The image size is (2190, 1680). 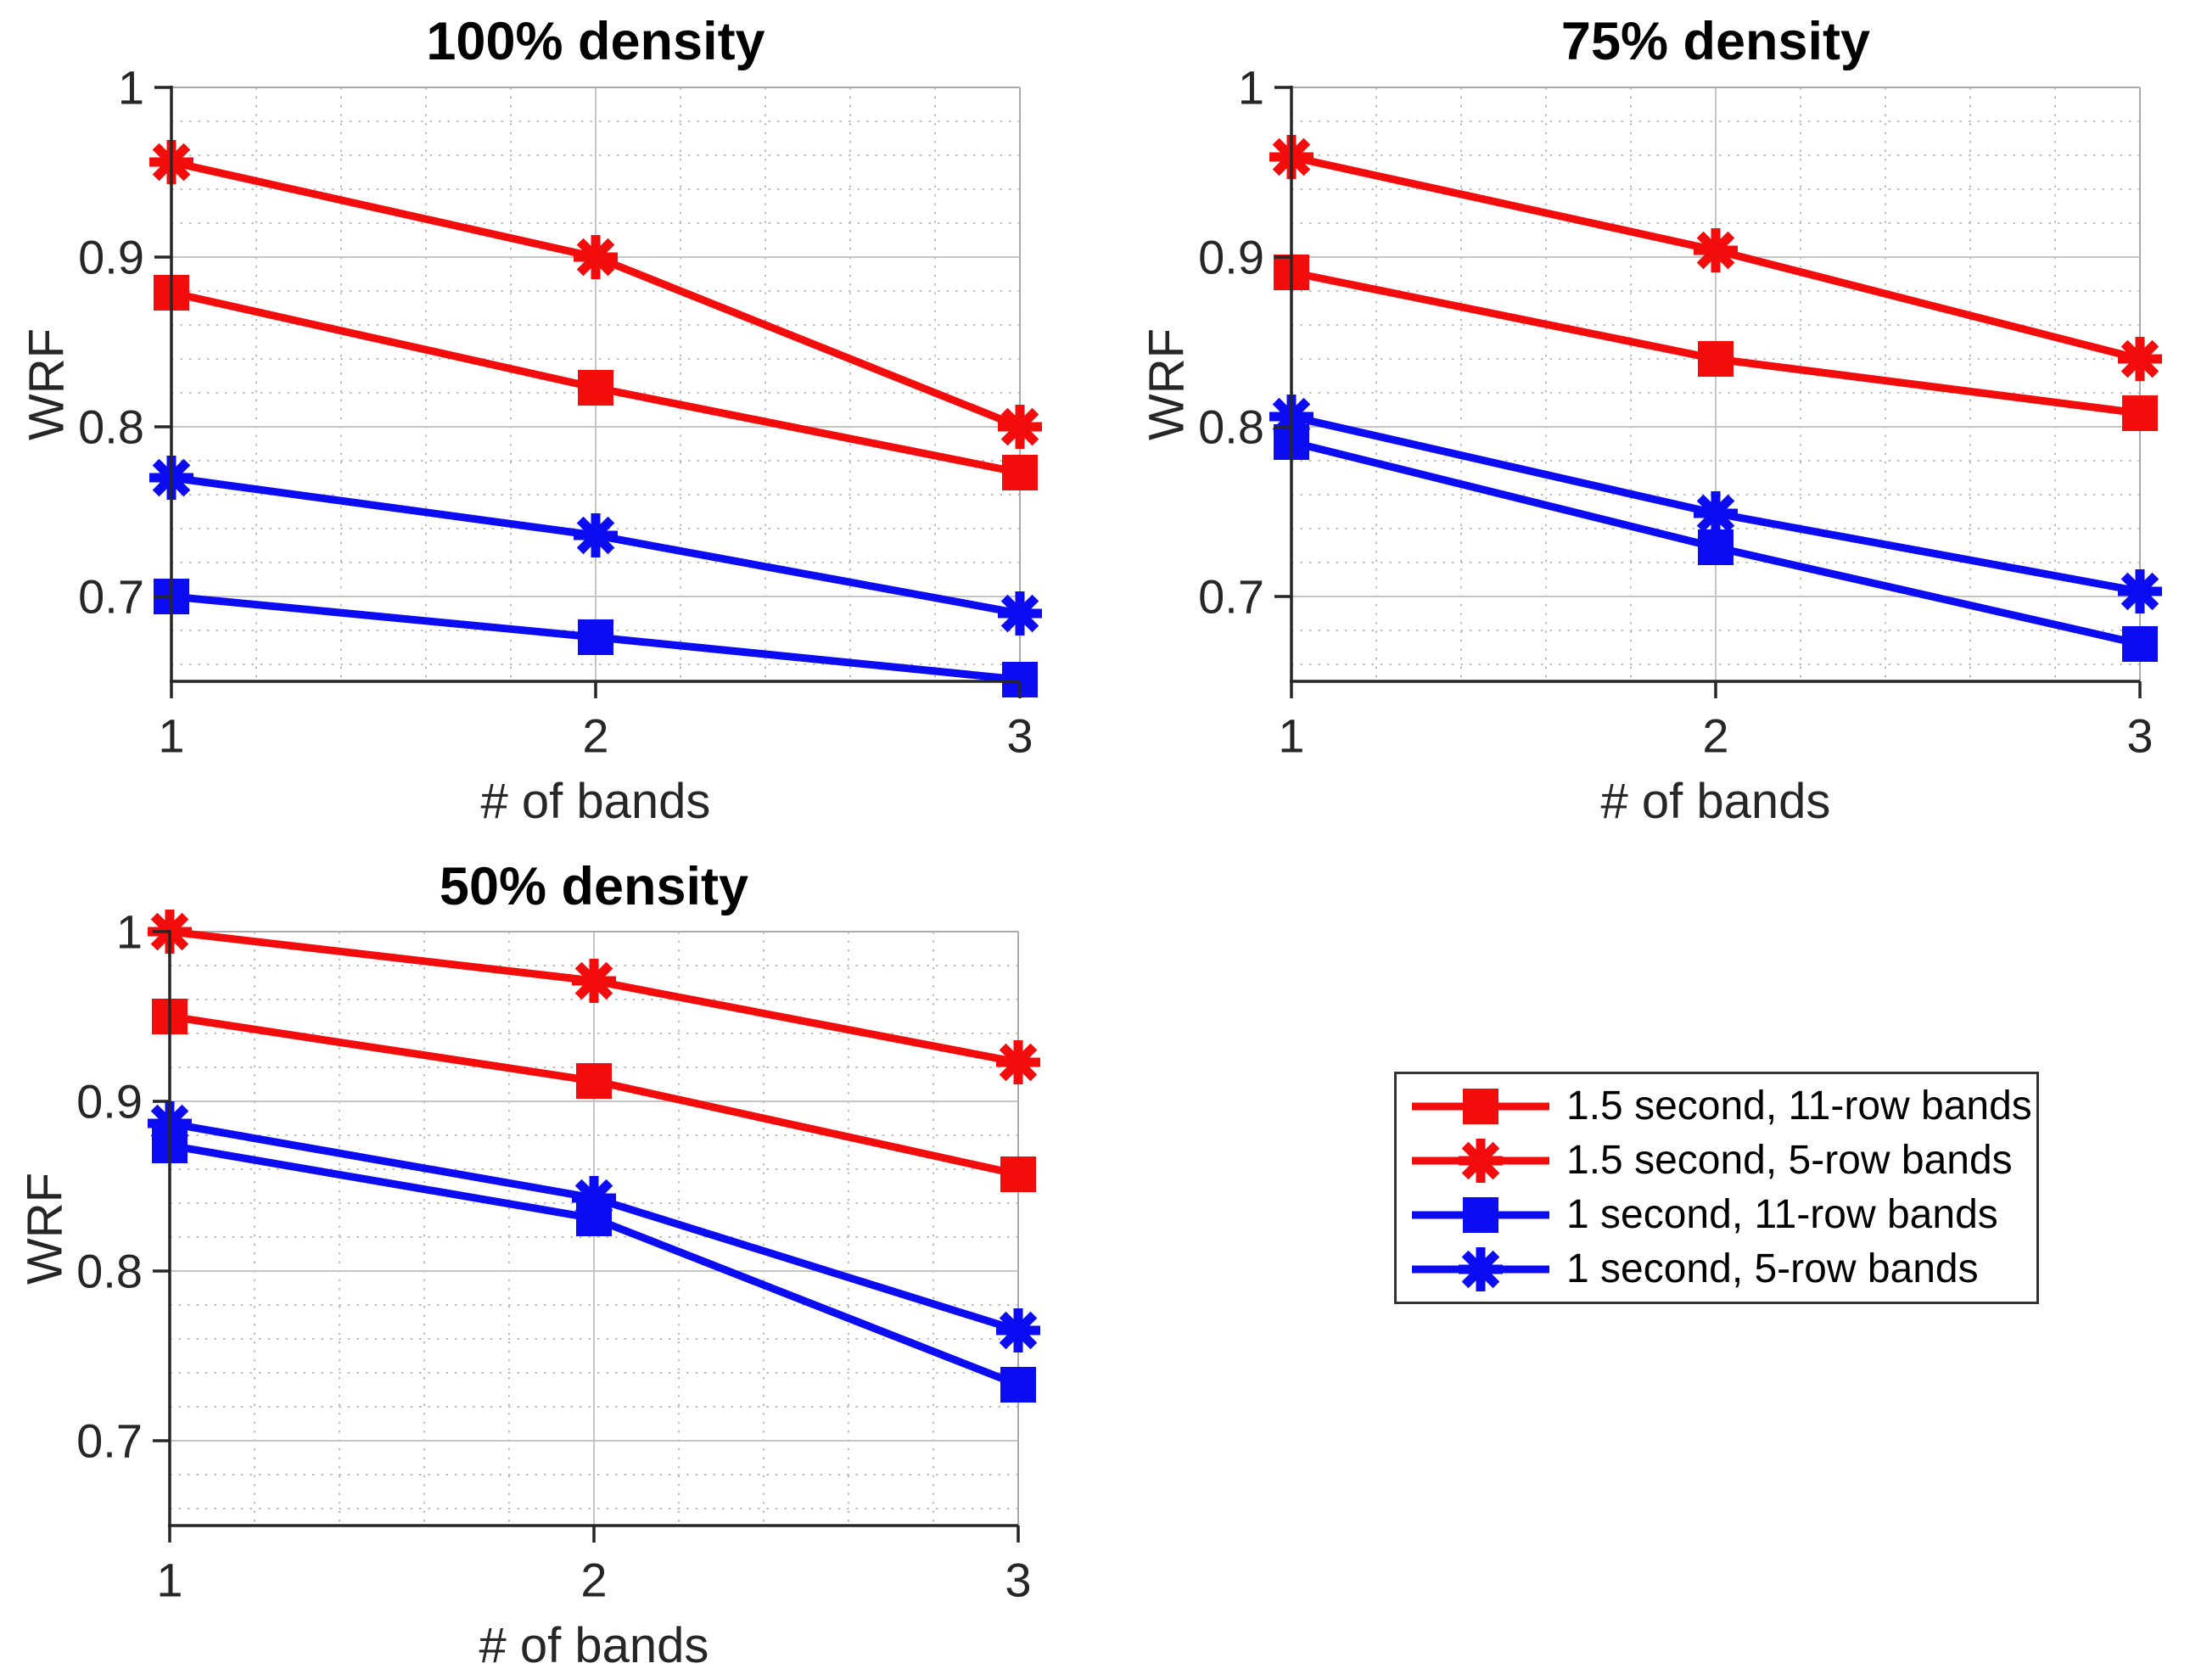 What do you see at coordinates (1167, 384) in the screenshot?
I see `y-axis-label-75-density: WRF` at bounding box center [1167, 384].